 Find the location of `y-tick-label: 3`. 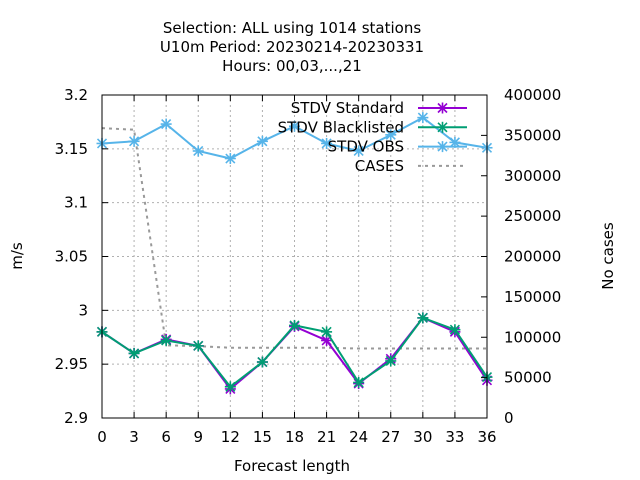

y-tick-label: 3 is located at coordinates (83, 310).